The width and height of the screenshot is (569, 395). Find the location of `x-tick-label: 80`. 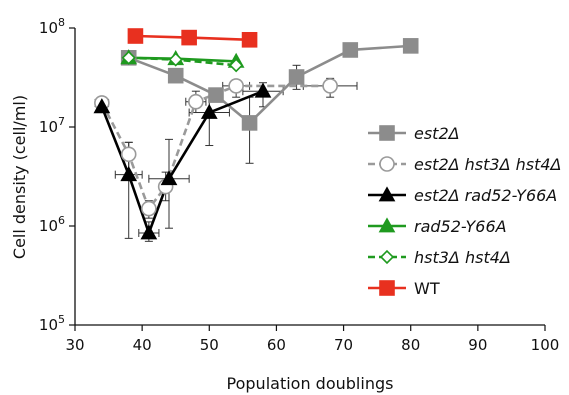

x-tick-label: 80 is located at coordinates (410, 345).